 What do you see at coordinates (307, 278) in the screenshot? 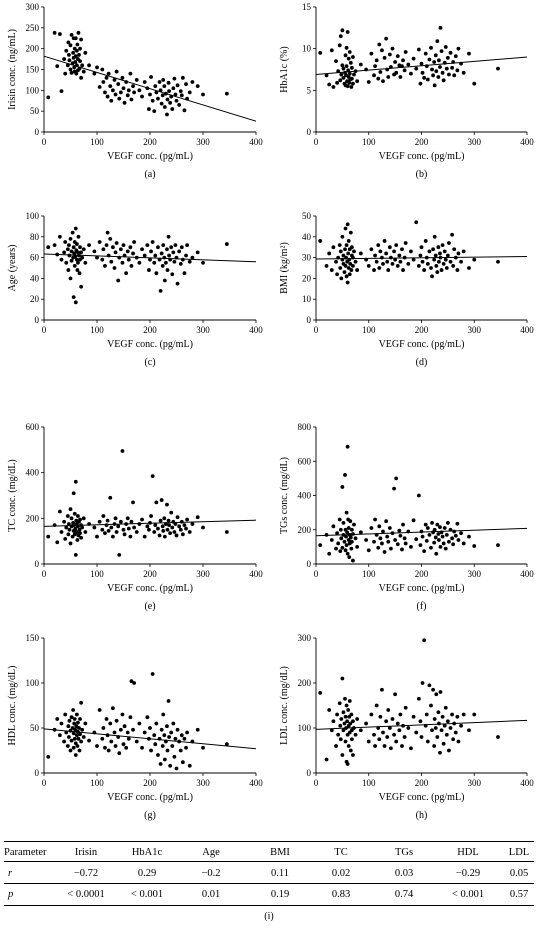
I see `y-tick-label: 20` at bounding box center [307, 278].